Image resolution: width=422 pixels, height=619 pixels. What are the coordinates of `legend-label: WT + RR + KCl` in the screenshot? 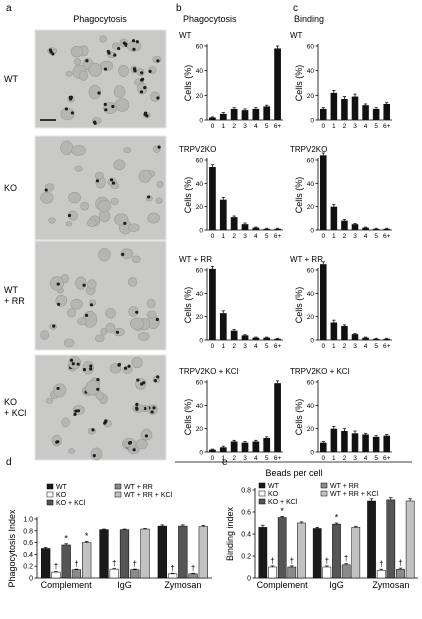 It's located at (354, 494).